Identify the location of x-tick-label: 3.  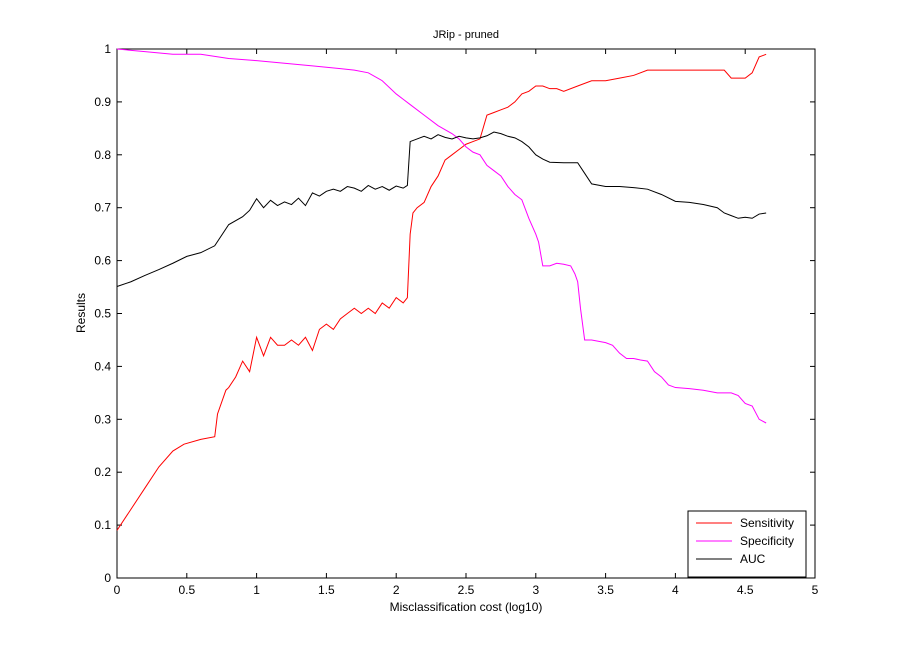
(535, 590).